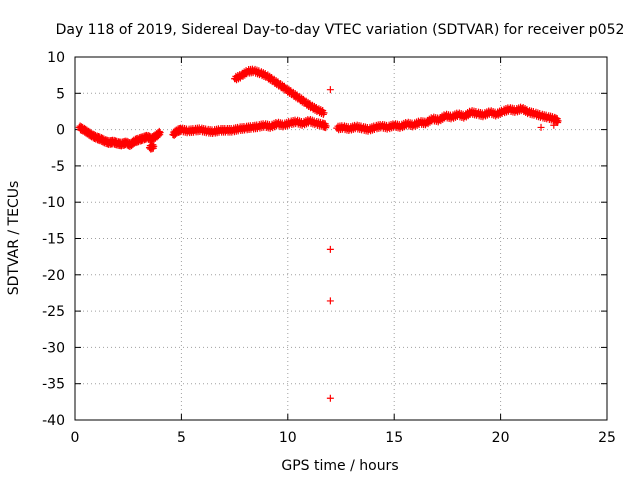 This screenshot has height=480, width=640. Describe the element at coordinates (56, 58) in the screenshot. I see `y-tick-label: 10` at that location.